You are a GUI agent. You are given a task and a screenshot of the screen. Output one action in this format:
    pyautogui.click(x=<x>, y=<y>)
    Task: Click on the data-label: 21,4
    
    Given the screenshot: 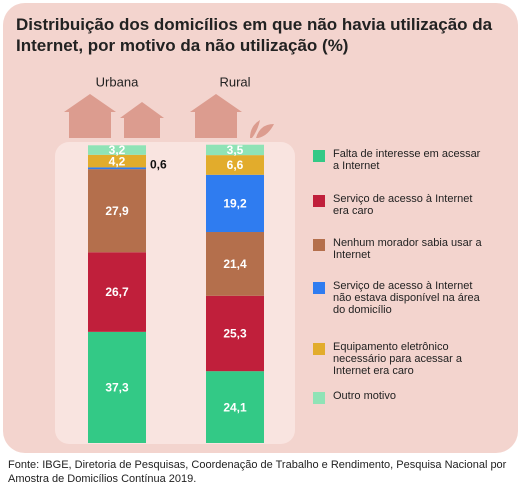 What is the action you would take?
    pyautogui.click(x=235, y=264)
    